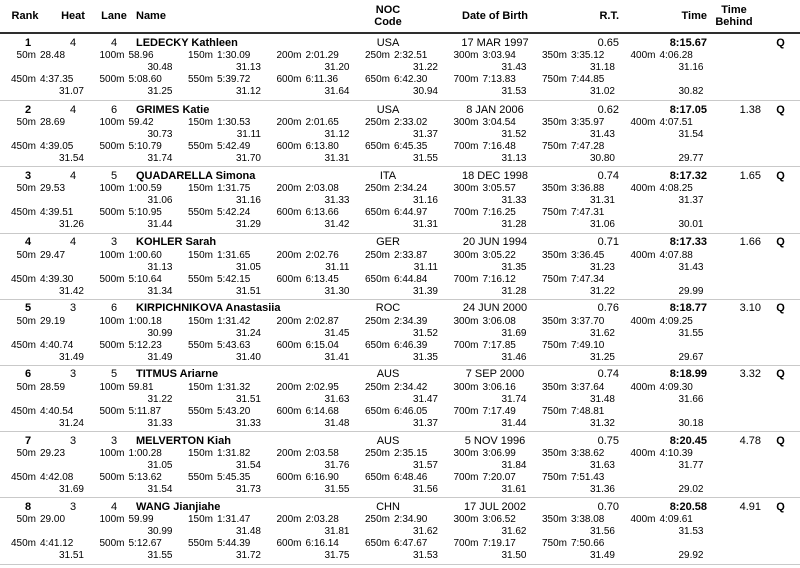  What do you see at coordinates (466, 147) in the screenshot?
I see `split-distance-label: 700m` at bounding box center [466, 147].